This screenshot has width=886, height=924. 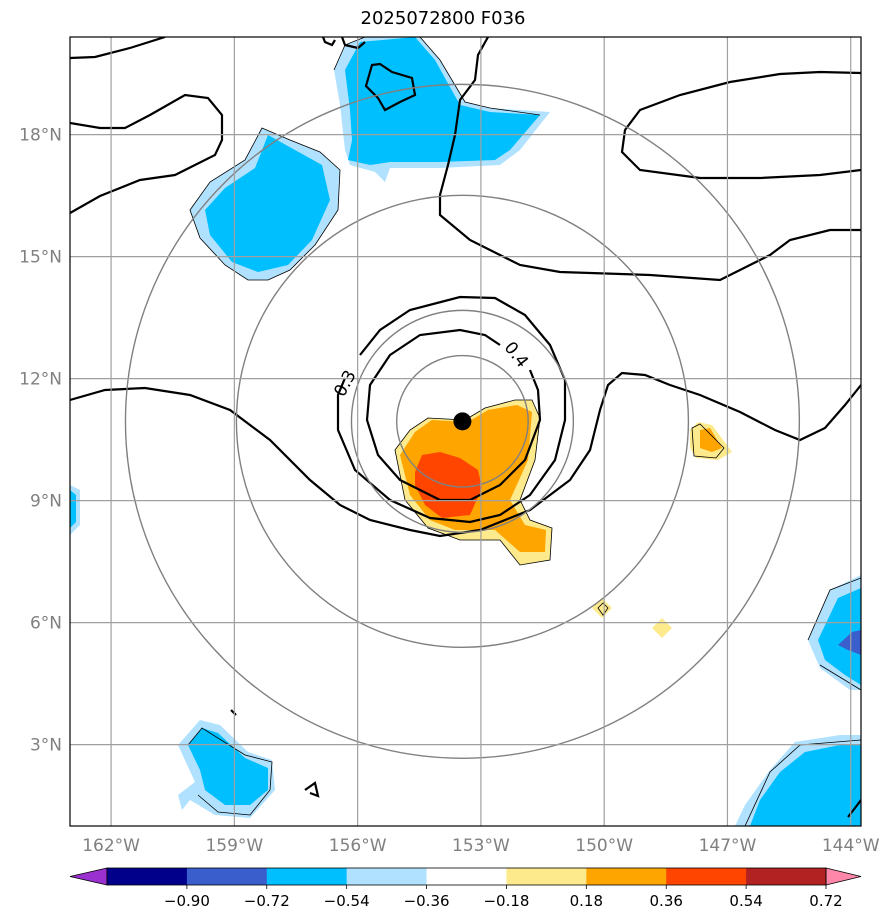 I want to click on negative-region-west-edge-core, so click(x=73, y=509).